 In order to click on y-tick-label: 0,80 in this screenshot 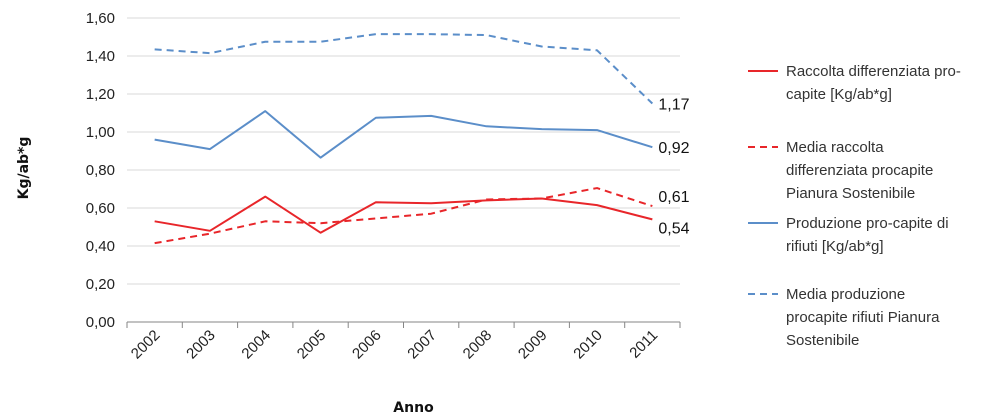, I will do `click(100, 170)`.